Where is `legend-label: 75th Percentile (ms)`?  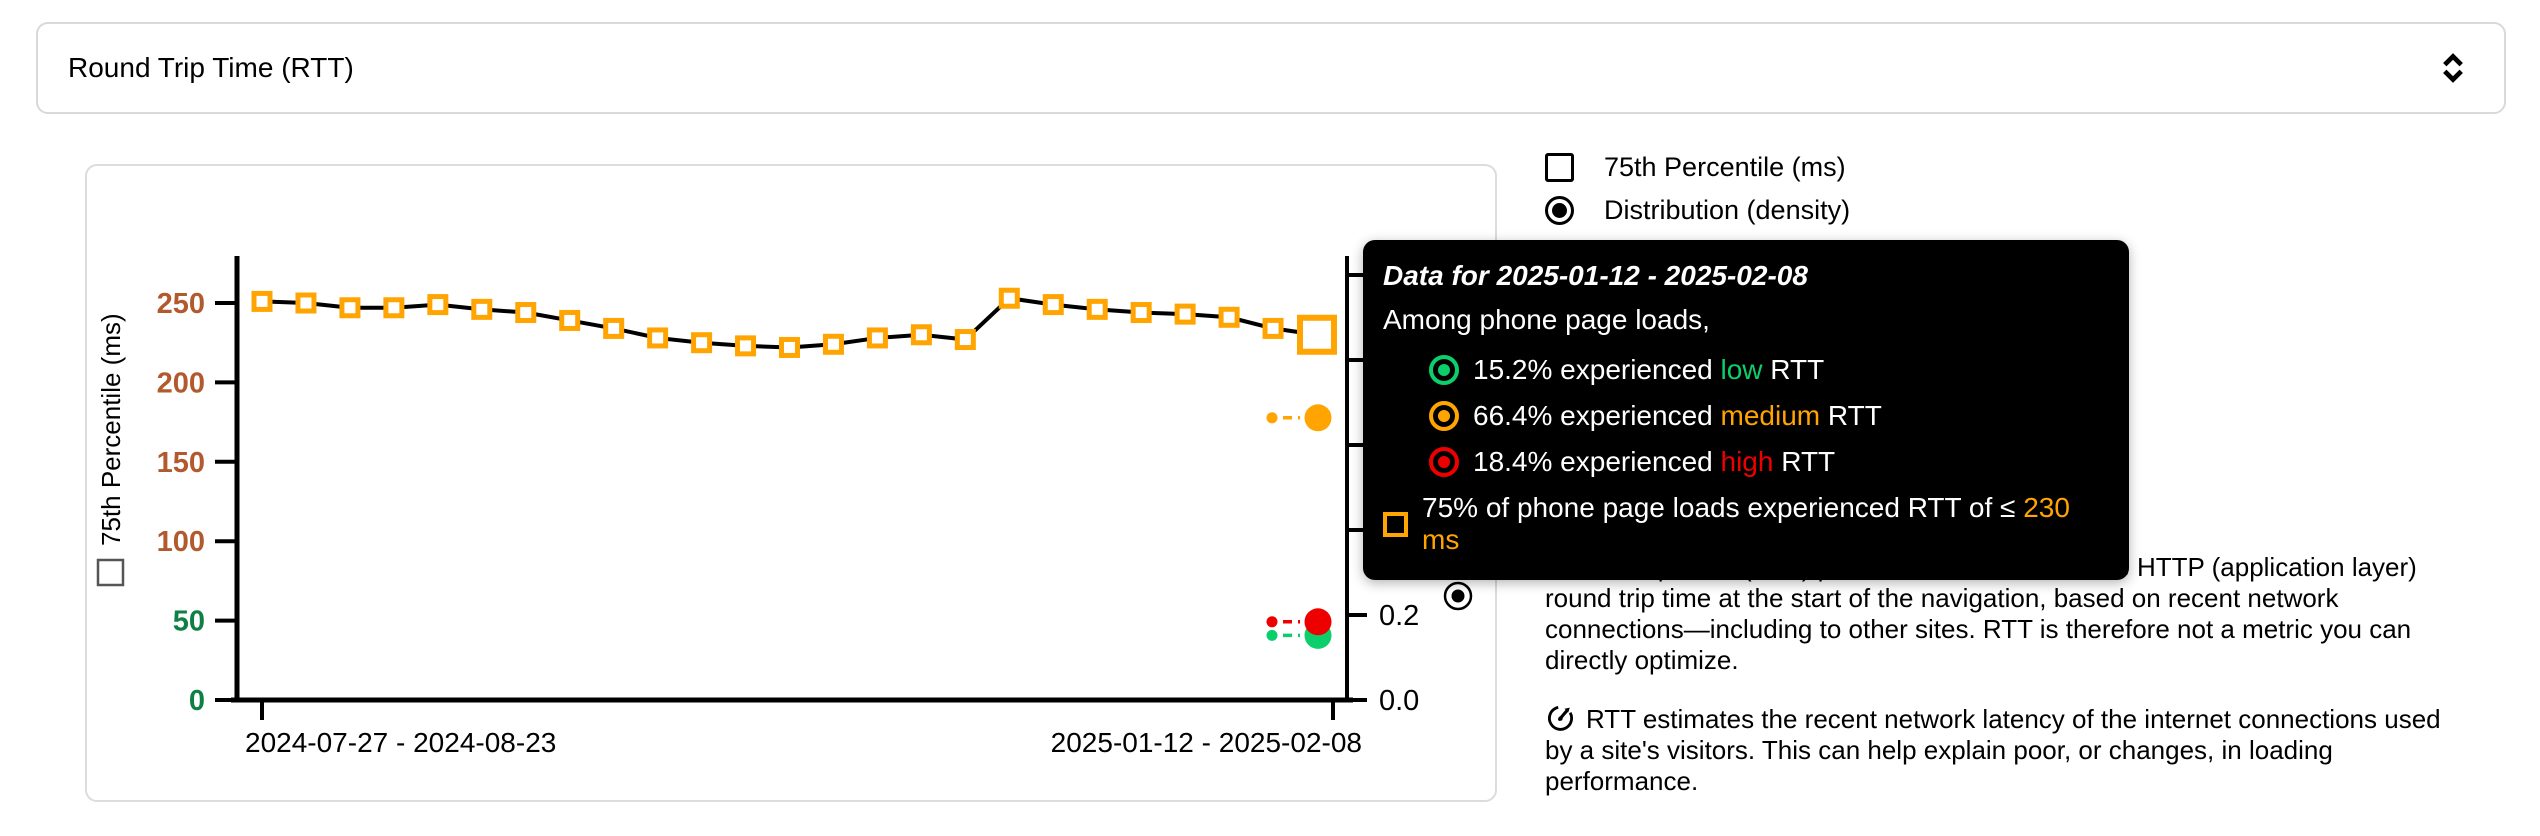 legend-label: 75th Percentile (ms) is located at coordinates (1725, 167).